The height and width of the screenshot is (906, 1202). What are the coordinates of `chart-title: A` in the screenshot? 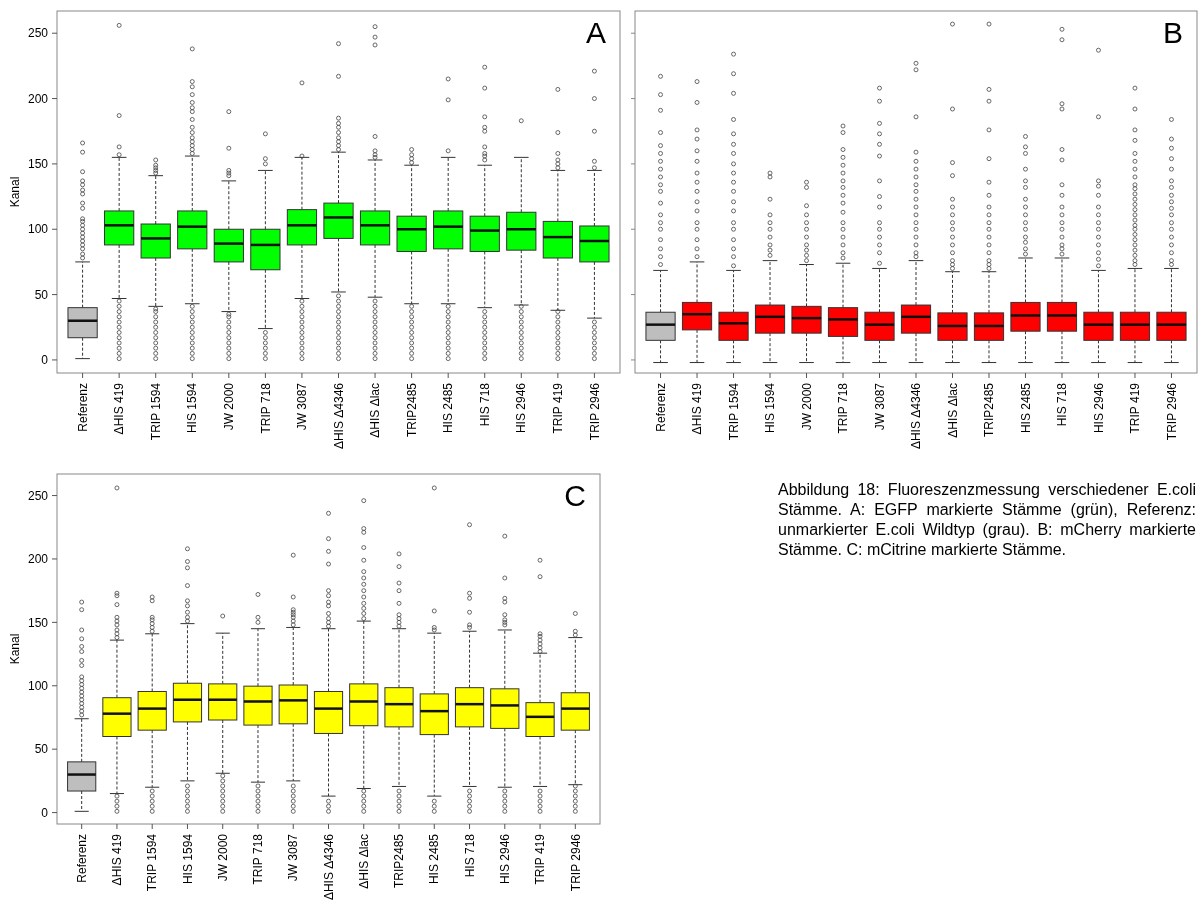 It's located at (595, 32).